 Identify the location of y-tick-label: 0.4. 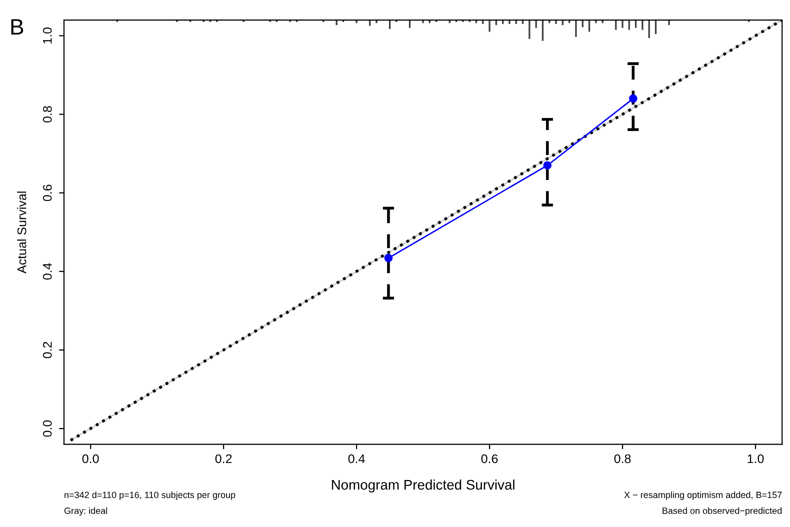
(47, 271).